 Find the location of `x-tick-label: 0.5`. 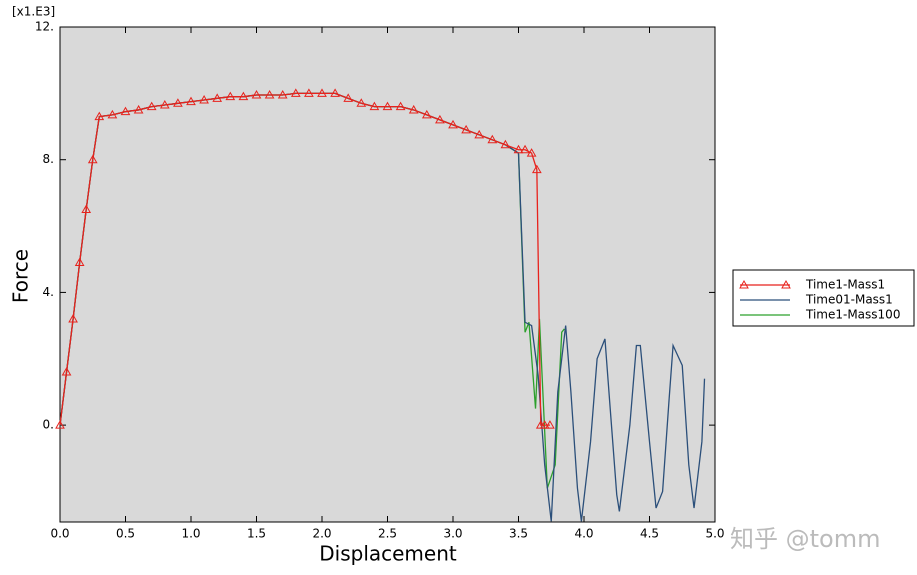

x-tick-label: 0.5 is located at coordinates (125, 534).